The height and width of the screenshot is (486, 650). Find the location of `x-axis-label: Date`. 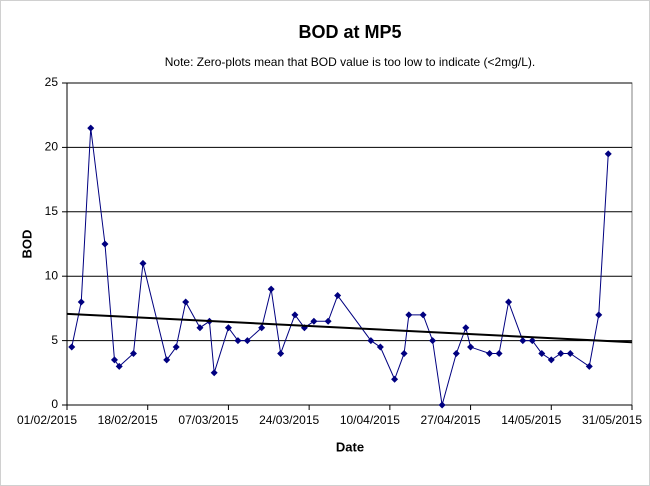

x-axis-label: Date is located at coordinates (350, 446).